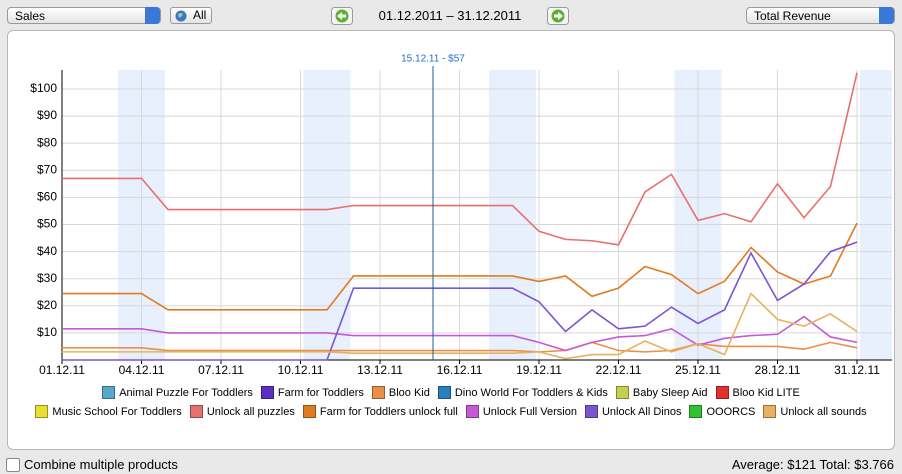 This screenshot has height=474, width=902. I want to click on legend-label: Bloo Kid, so click(409, 392).